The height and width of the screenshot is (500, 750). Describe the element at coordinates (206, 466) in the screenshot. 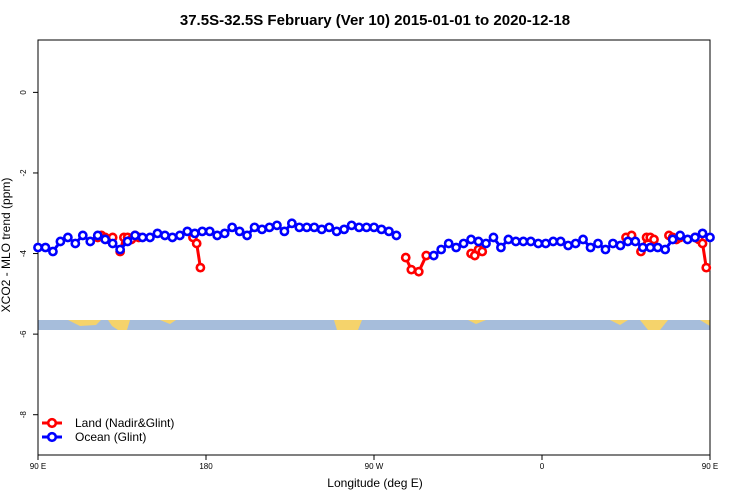

I see `x-tick-label: 180` at that location.